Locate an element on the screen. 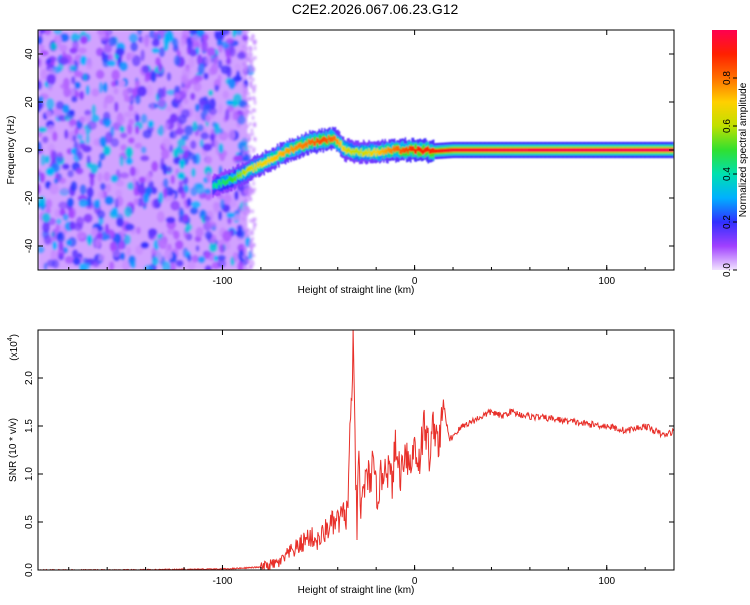  spectrogram-x-tick-label: 0 is located at coordinates (415, 281).